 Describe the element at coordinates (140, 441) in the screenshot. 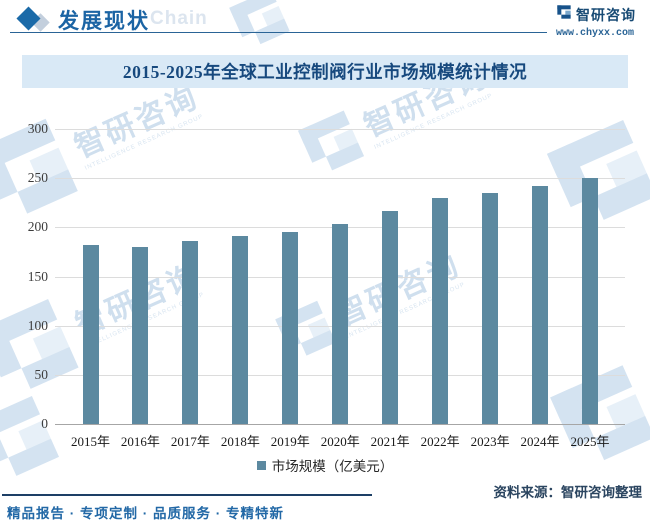

I see `x-axis-label-2016年: 2016年` at that location.